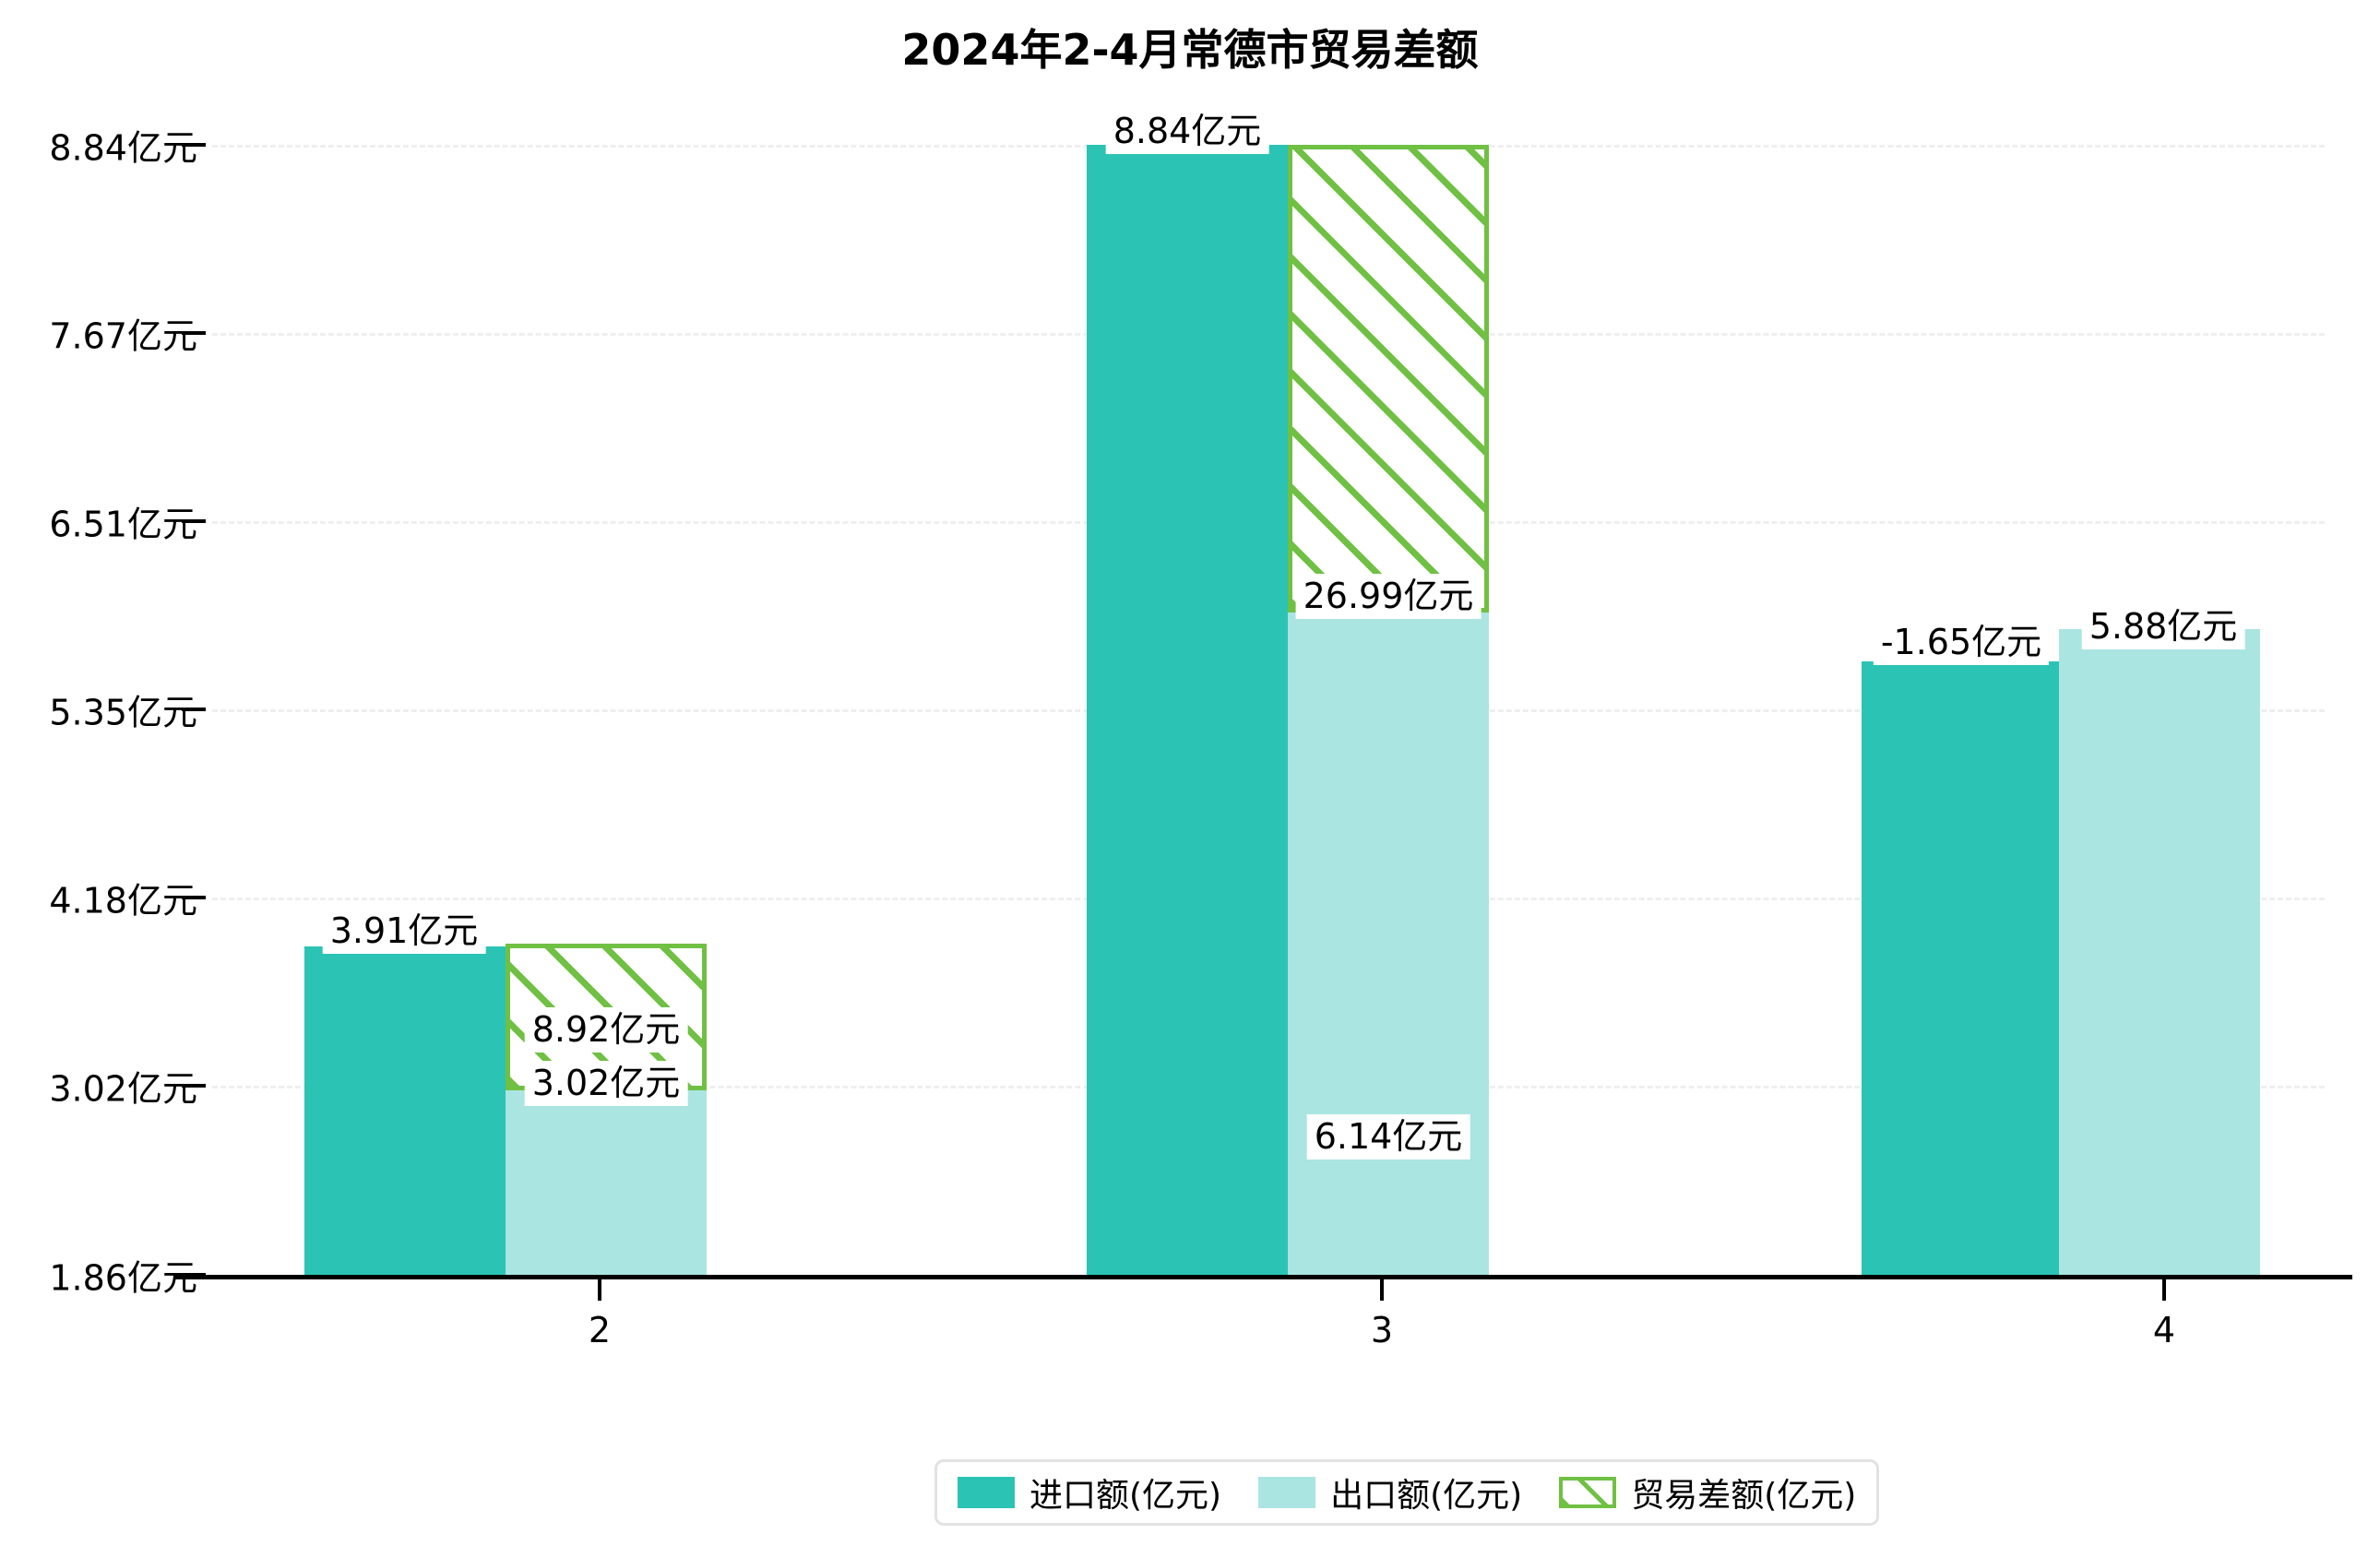  What do you see at coordinates (1382, 1330) in the screenshot?
I see `x-tick-label-3: 3` at bounding box center [1382, 1330].